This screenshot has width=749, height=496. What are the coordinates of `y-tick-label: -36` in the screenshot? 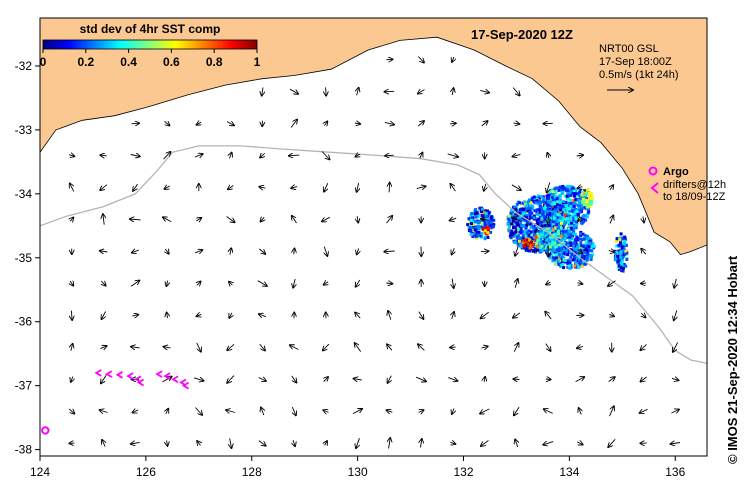 It's located at (24, 322).